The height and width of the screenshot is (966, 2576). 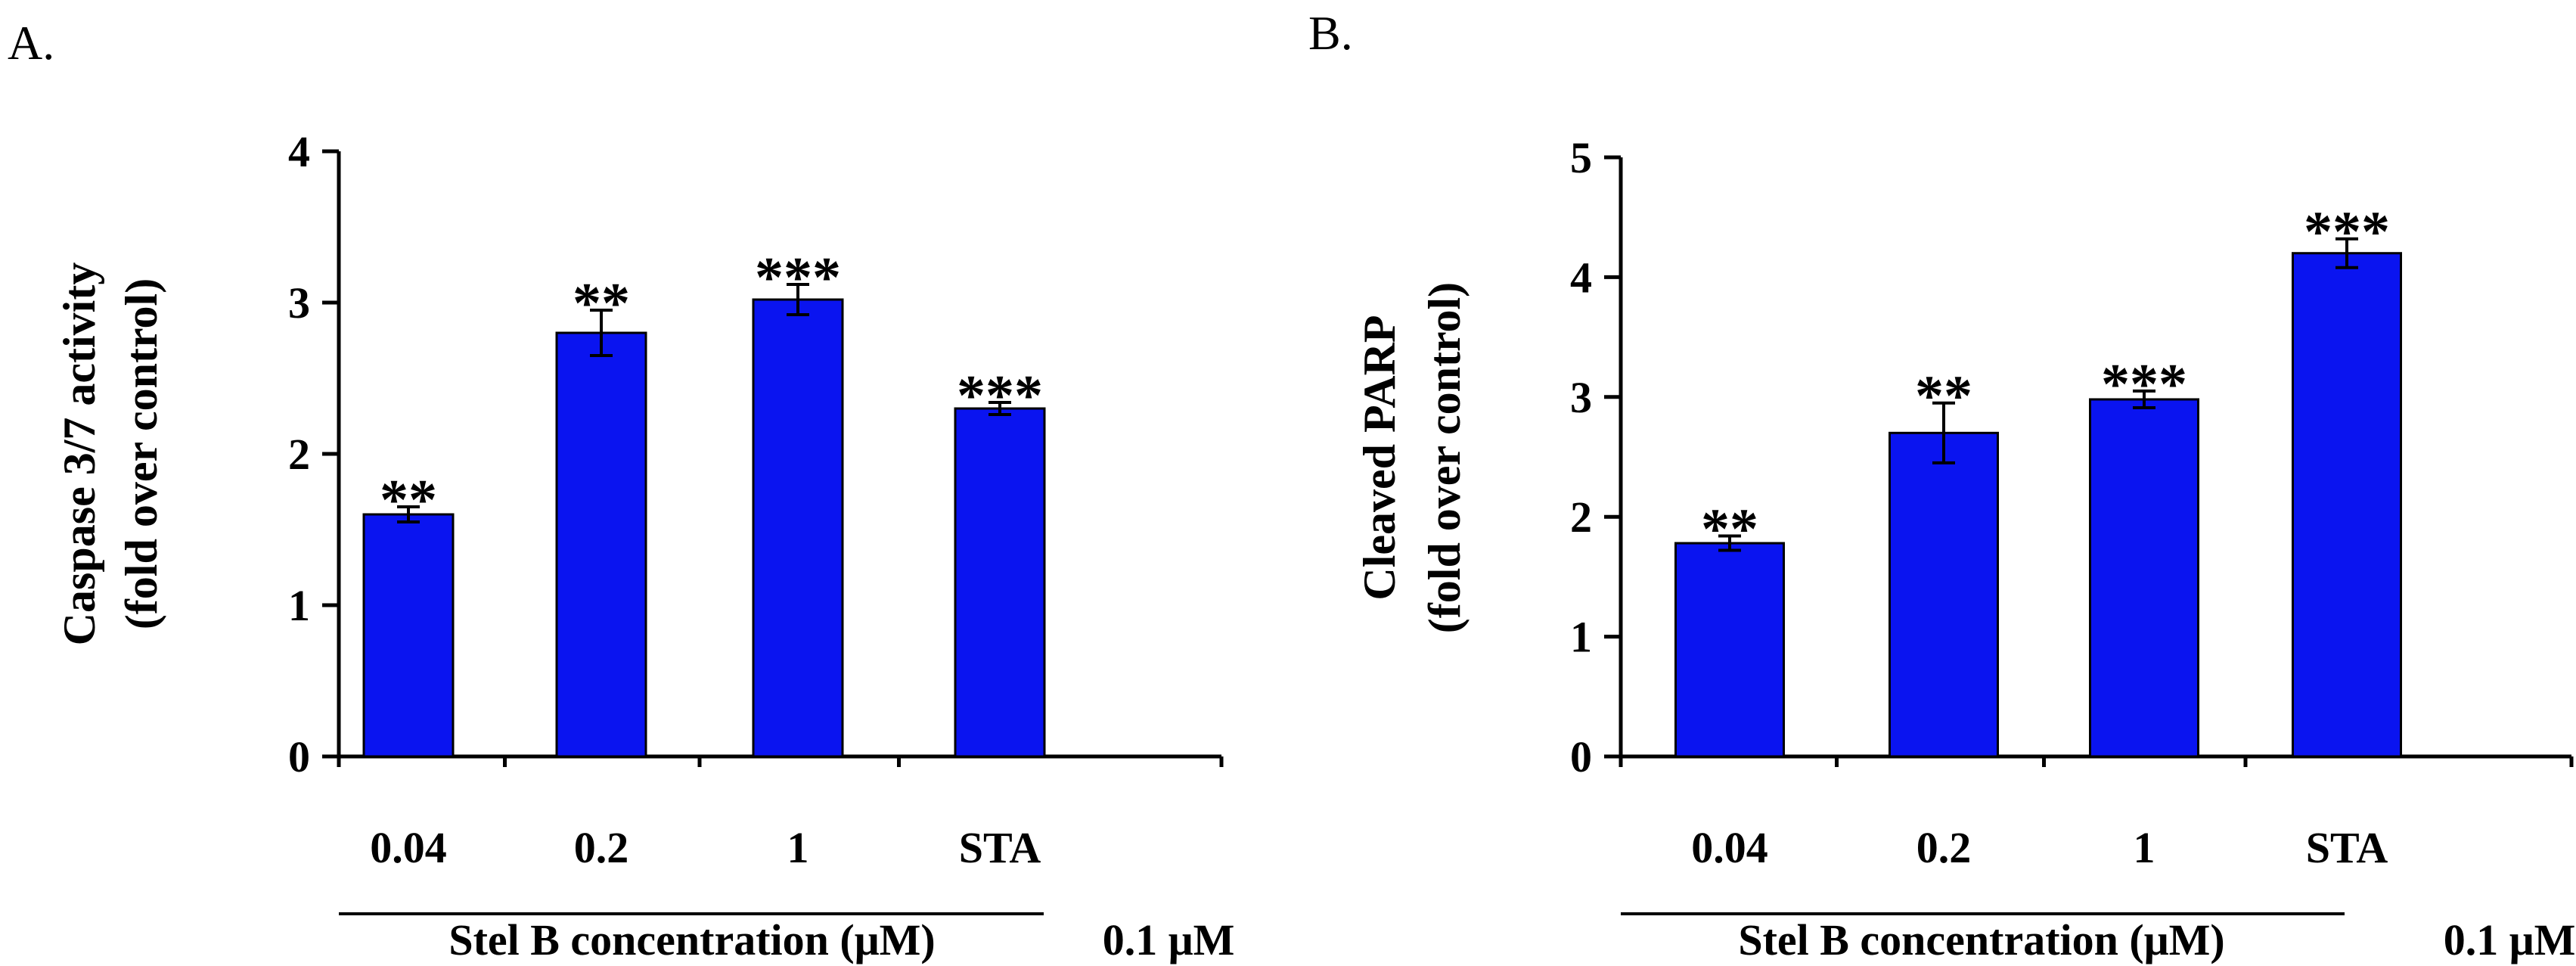 I want to click on y-tick-label: 5, so click(x=1581, y=157).